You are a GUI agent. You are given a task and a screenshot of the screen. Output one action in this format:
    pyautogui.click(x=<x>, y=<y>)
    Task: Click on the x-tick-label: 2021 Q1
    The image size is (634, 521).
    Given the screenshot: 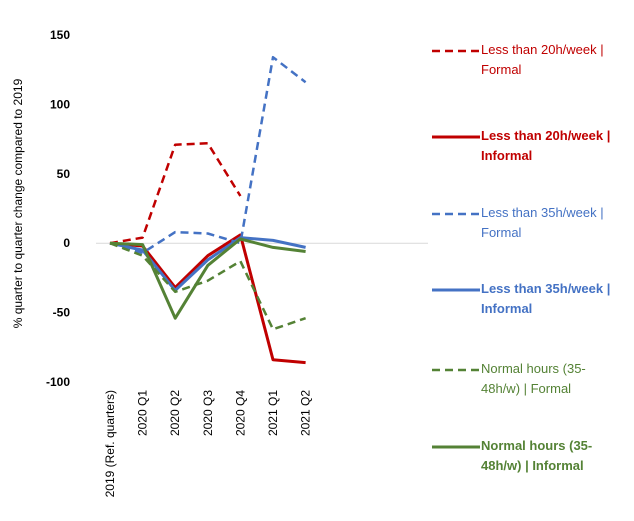 What is the action you would take?
    pyautogui.click(x=273, y=413)
    